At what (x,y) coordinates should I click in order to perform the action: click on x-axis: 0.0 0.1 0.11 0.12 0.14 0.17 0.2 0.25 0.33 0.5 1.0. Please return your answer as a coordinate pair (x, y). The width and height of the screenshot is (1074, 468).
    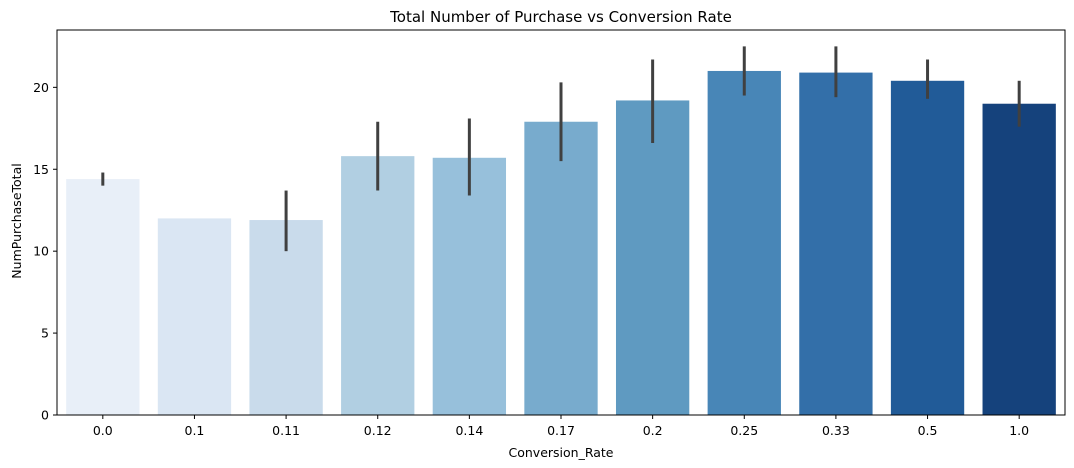
    Looking at the image, I should click on (561, 426).